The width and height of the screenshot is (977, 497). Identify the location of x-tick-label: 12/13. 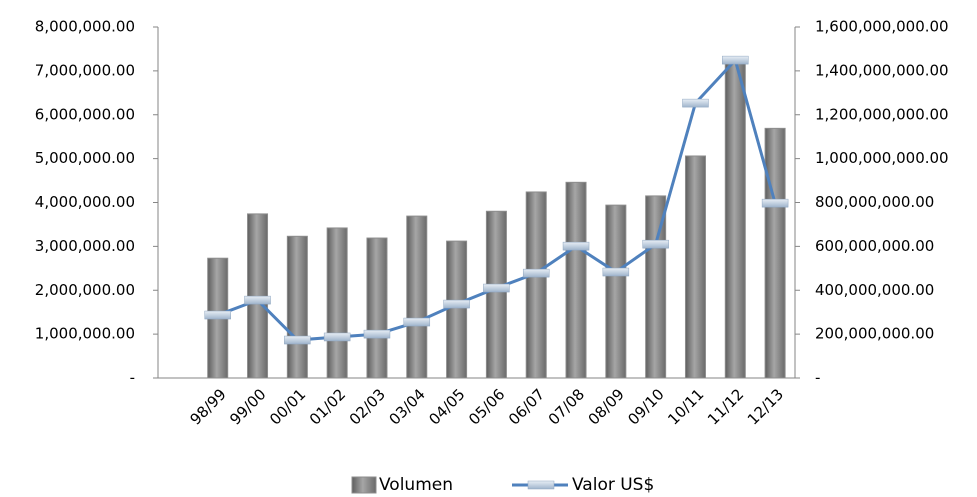
(765, 406).